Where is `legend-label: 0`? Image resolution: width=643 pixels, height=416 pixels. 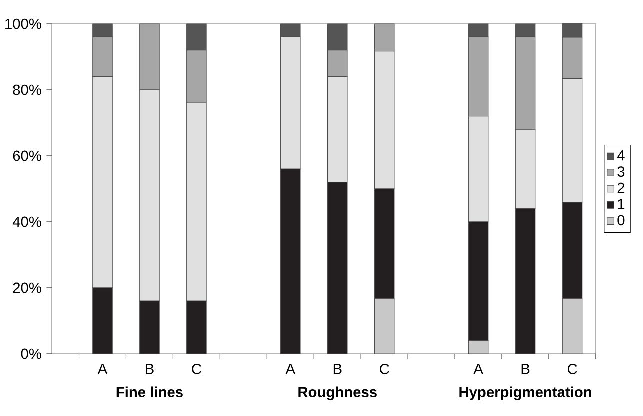 legend-label: 0 is located at coordinates (621, 220).